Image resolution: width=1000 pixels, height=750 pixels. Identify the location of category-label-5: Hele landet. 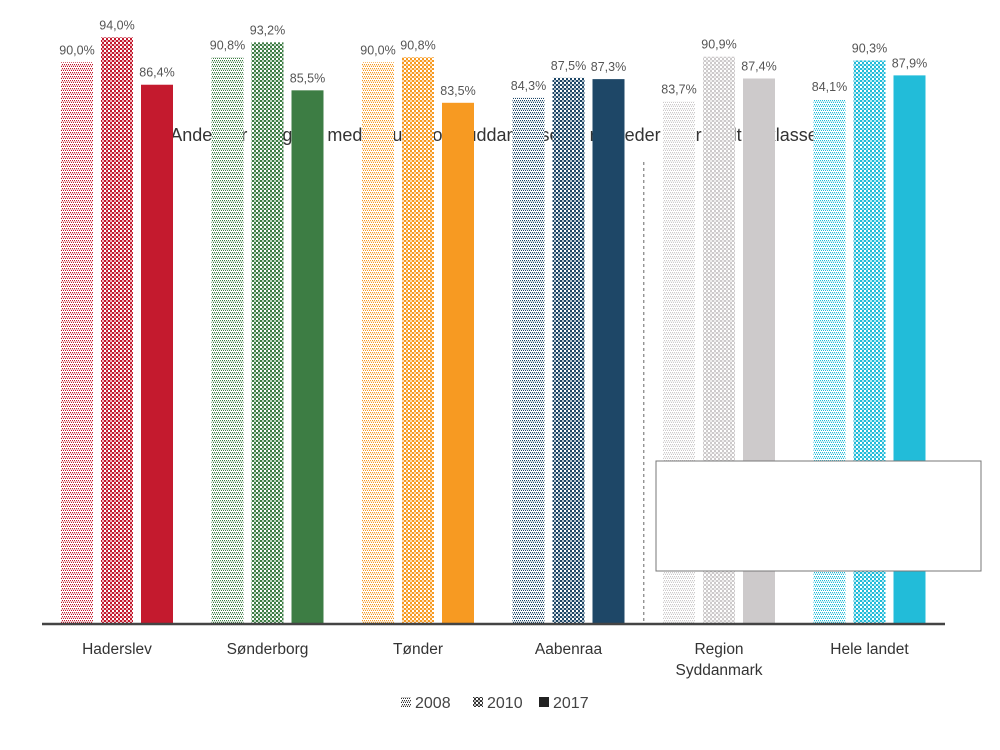
(869, 649).